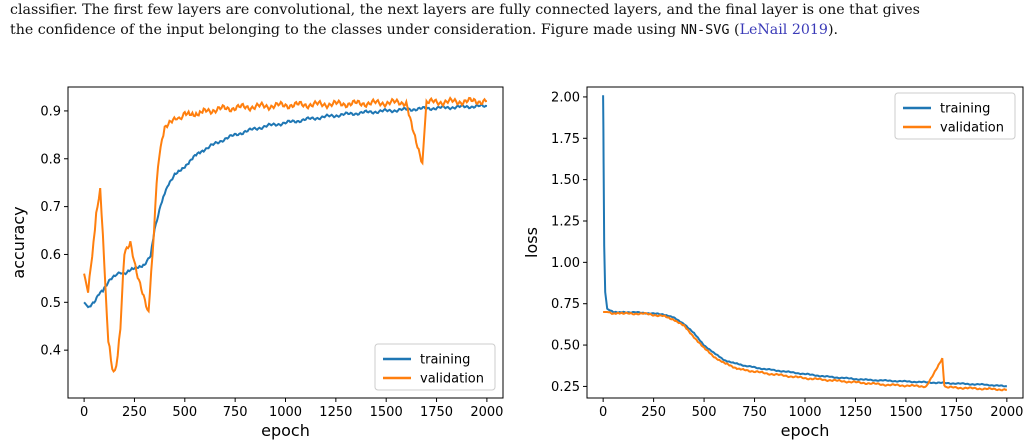 Image resolution: width=1034 pixels, height=444 pixels. Describe the element at coordinates (565, 346) in the screenshot. I see `y-tick-label: 0.50` at that location.